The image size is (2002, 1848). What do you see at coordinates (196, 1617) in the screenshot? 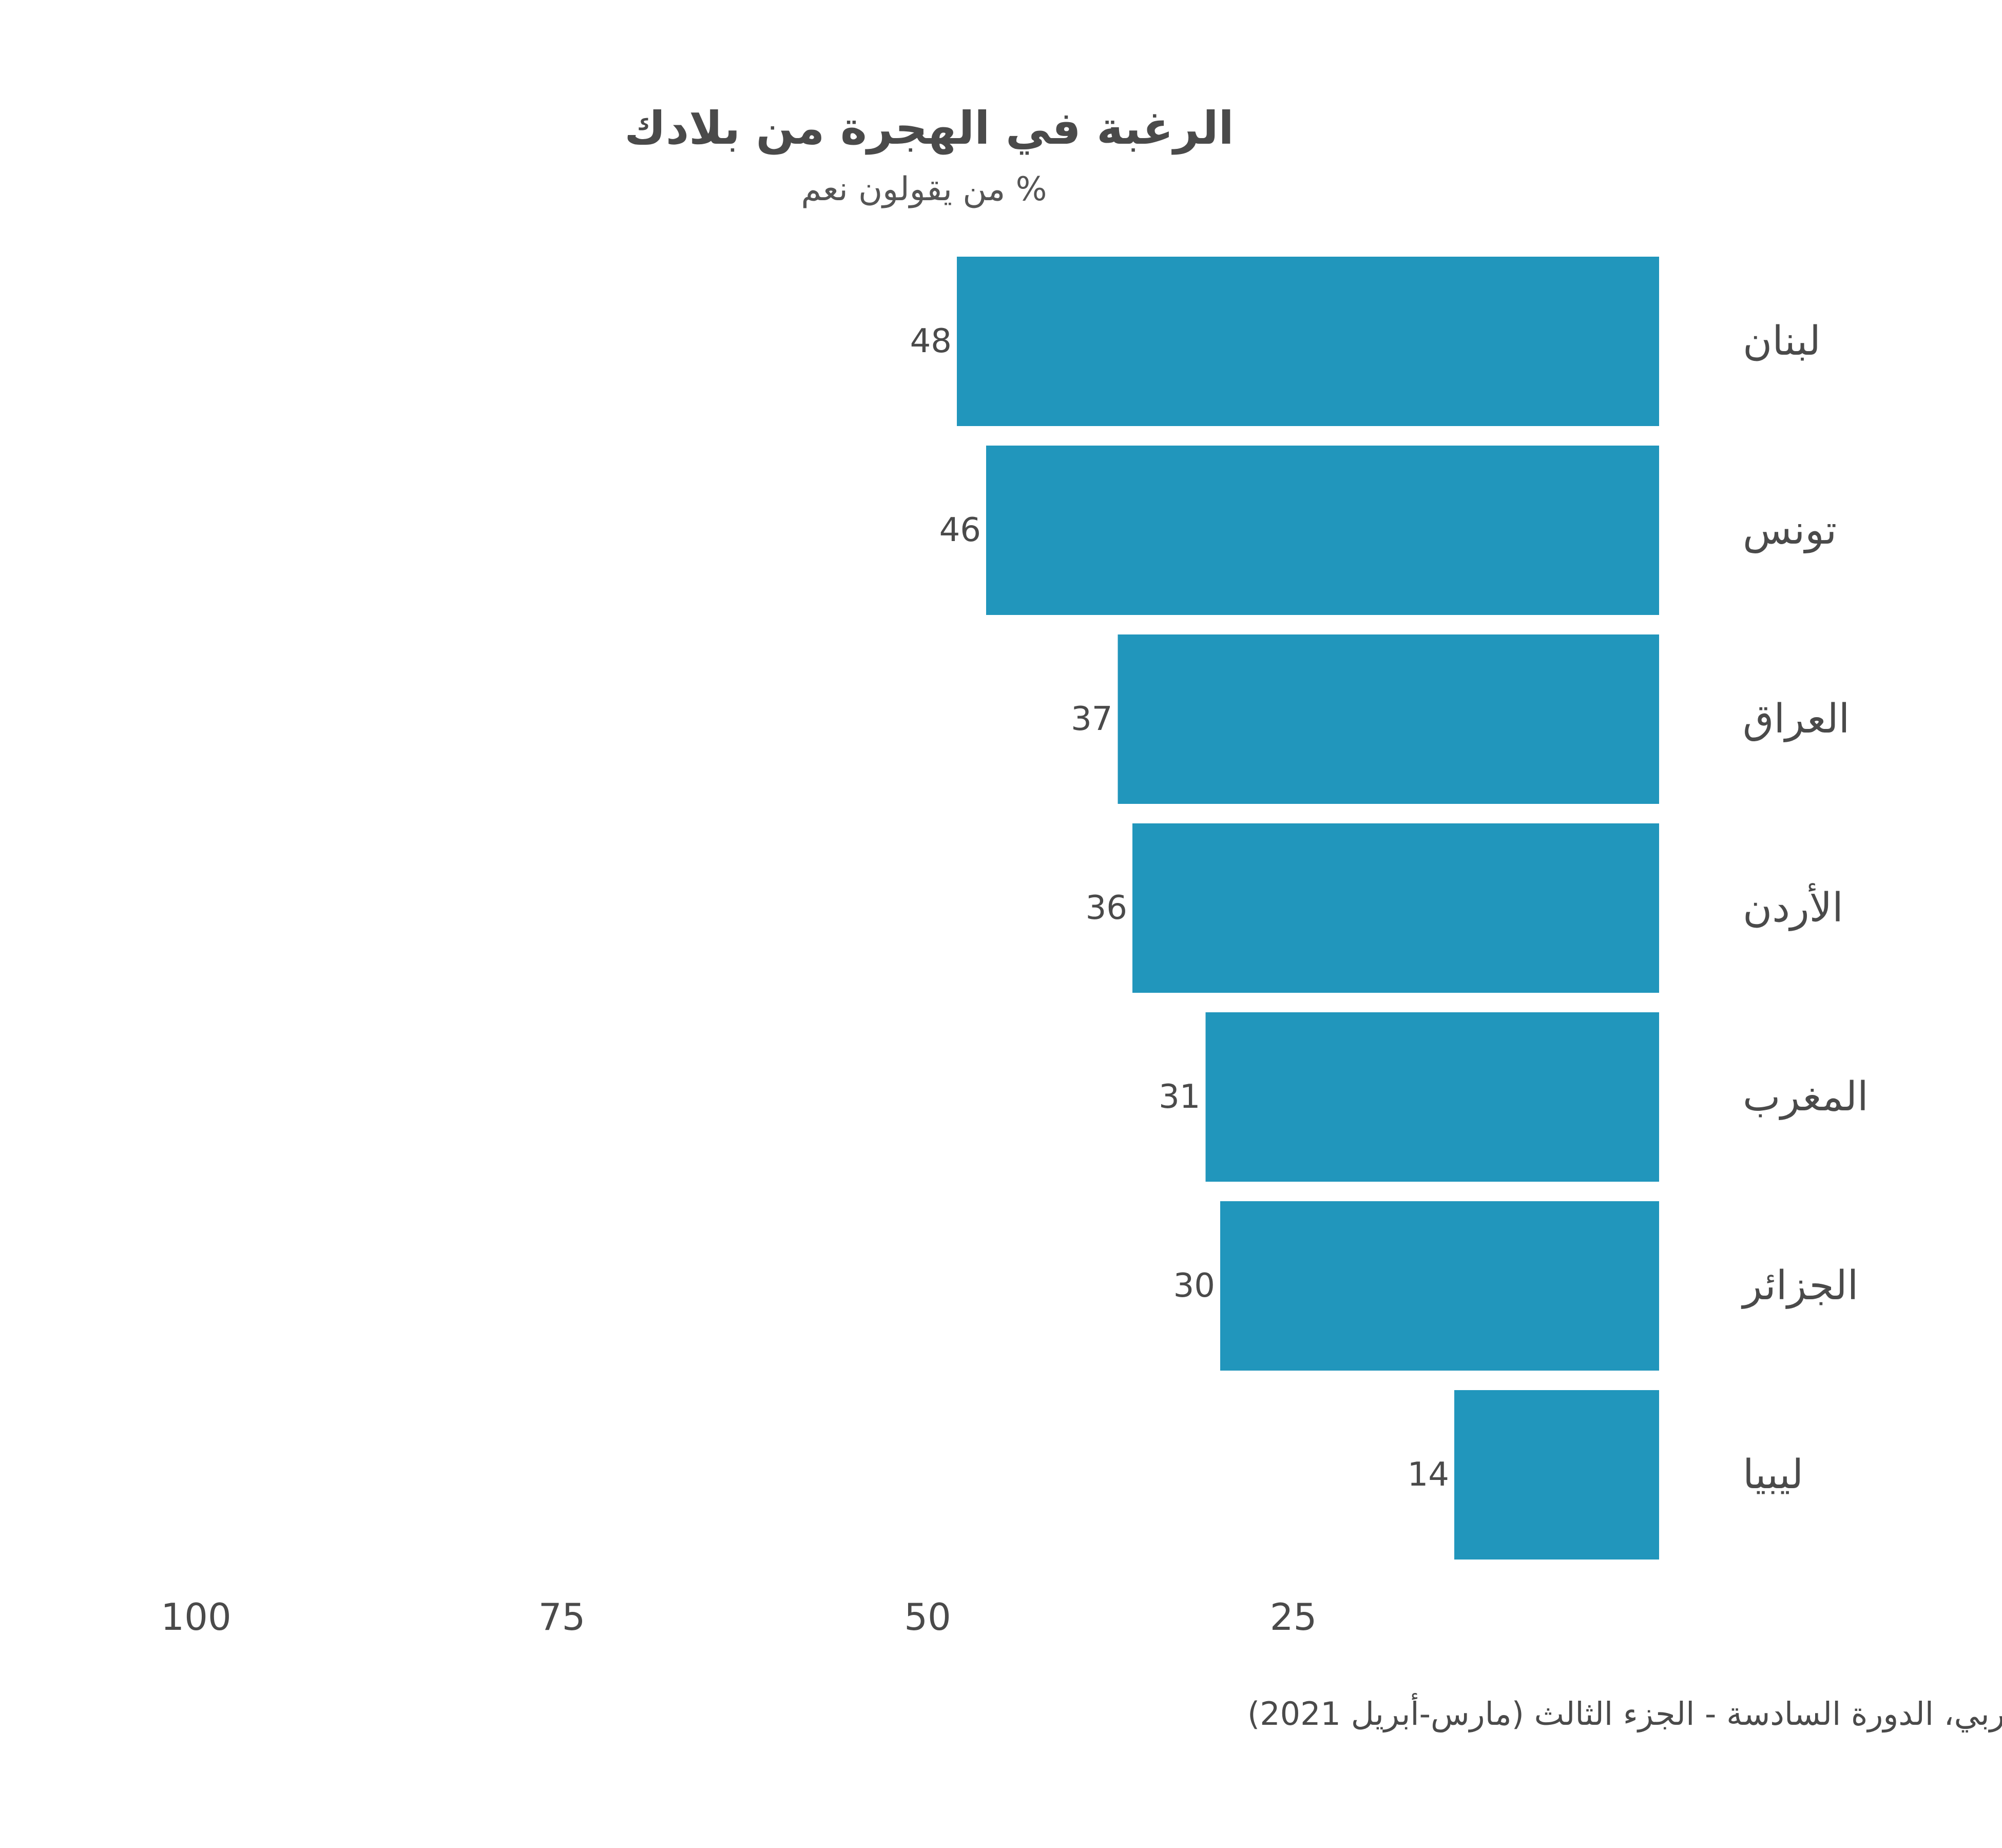
I see `x-tick-label: 100` at bounding box center [196, 1617].